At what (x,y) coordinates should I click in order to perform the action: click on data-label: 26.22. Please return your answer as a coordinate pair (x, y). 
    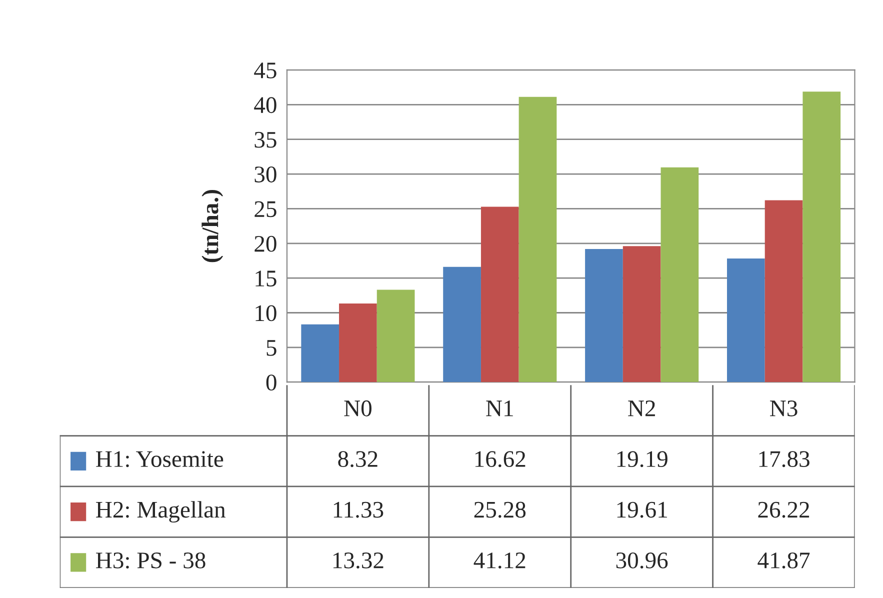
    Looking at the image, I should click on (784, 510).